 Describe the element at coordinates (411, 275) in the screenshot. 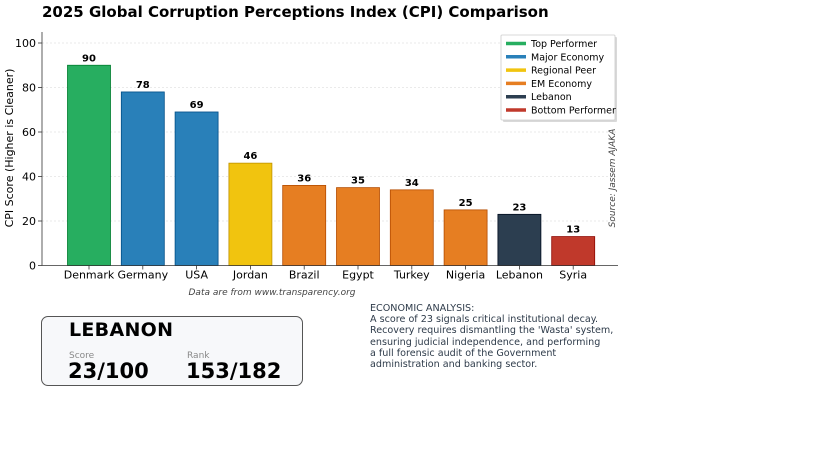

I see `x-tick-label: Turkey` at that location.